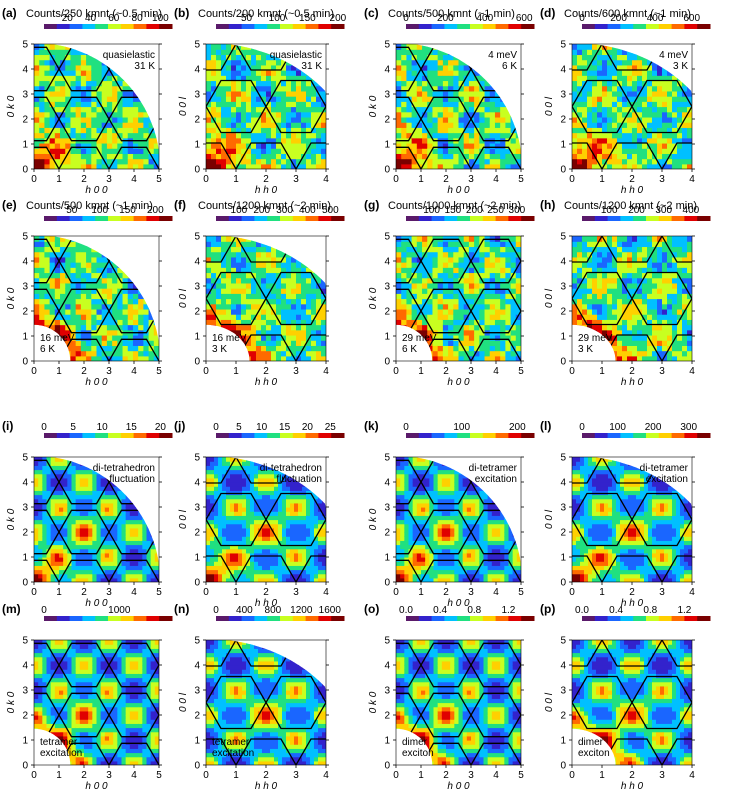 The width and height of the screenshot is (747, 800). Describe the element at coordinates (458, 106) in the screenshot. I see `plot-frame` at that location.